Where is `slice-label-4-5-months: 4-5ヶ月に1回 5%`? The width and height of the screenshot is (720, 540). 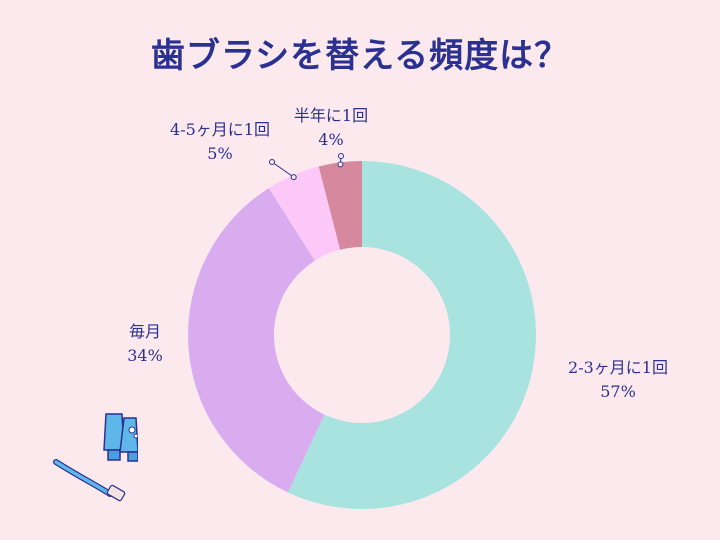
slice-label-4-5-months: 4-5ヶ月に1回 5% is located at coordinates (220, 142).